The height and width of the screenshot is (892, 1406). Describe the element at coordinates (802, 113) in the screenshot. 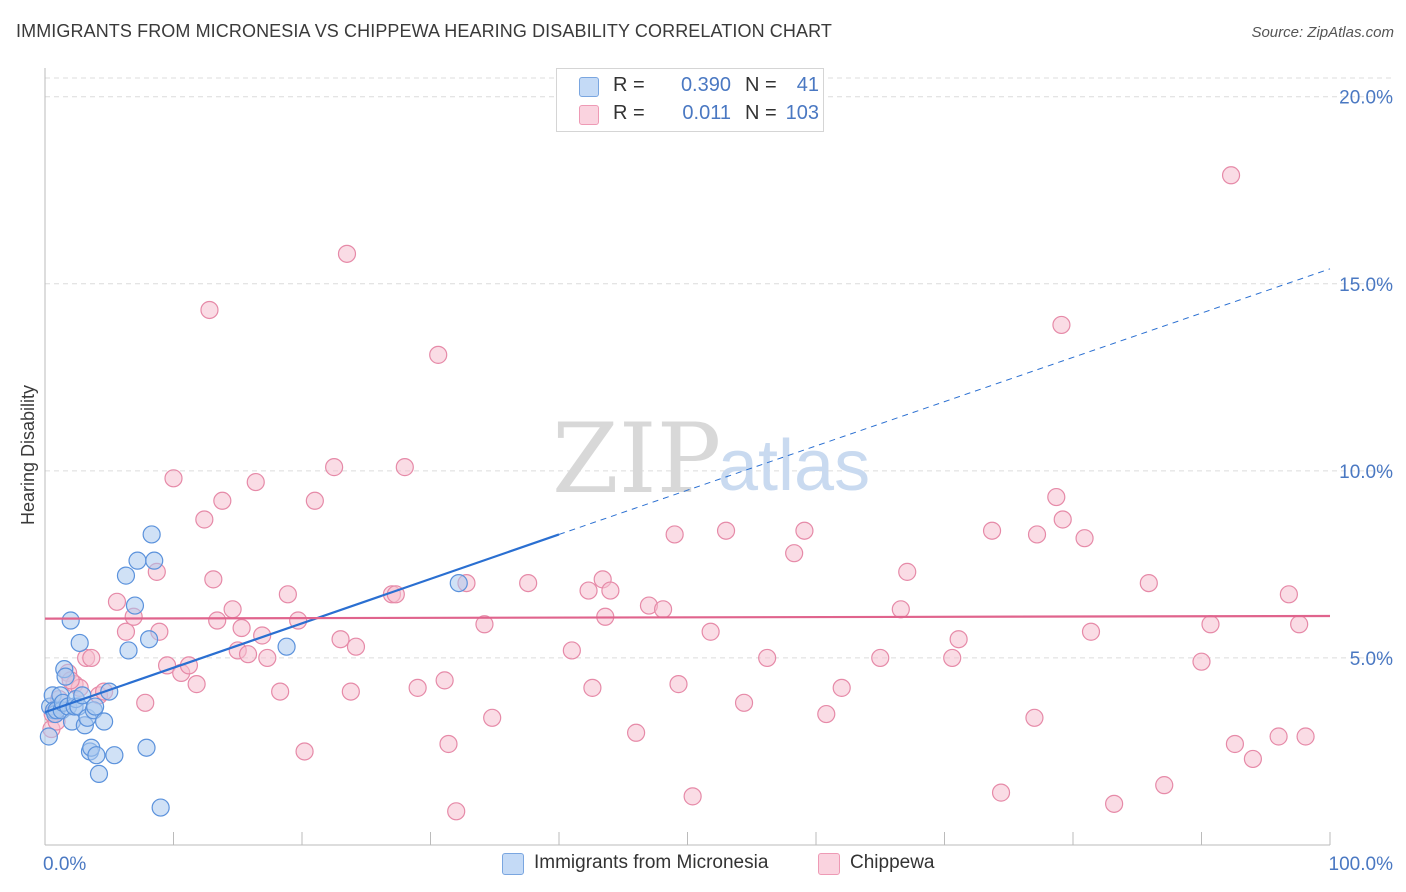

I see `legend-n-value: 103` at that location.